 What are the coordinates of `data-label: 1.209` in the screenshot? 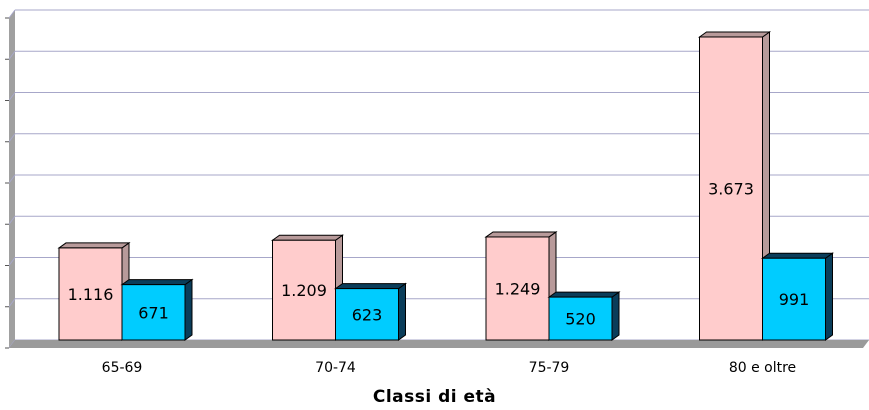 It's located at (304, 290).